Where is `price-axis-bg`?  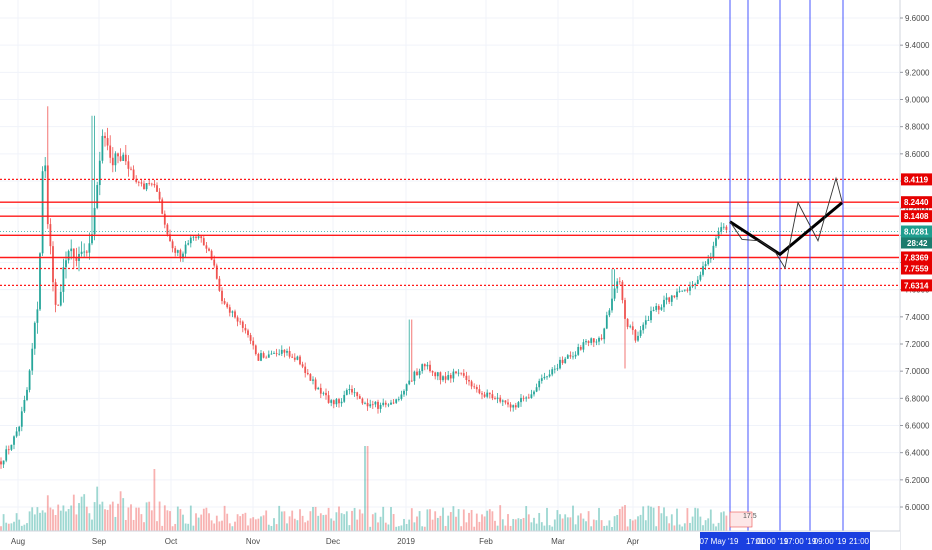
price-axis-bg is located at coordinates (916, 275).